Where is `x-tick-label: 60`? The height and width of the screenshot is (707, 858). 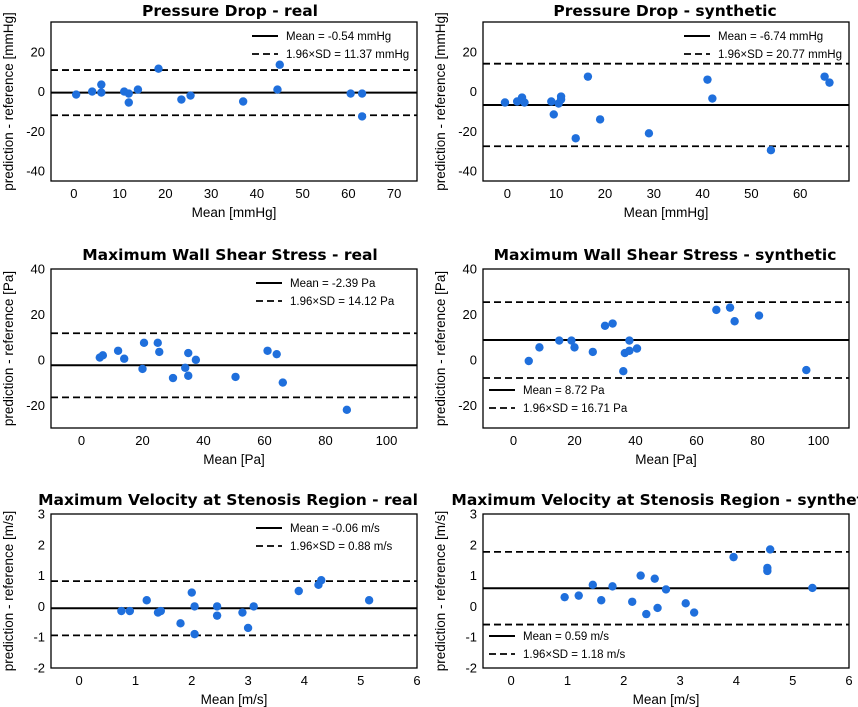 x-tick-label: 60 is located at coordinates (264, 440).